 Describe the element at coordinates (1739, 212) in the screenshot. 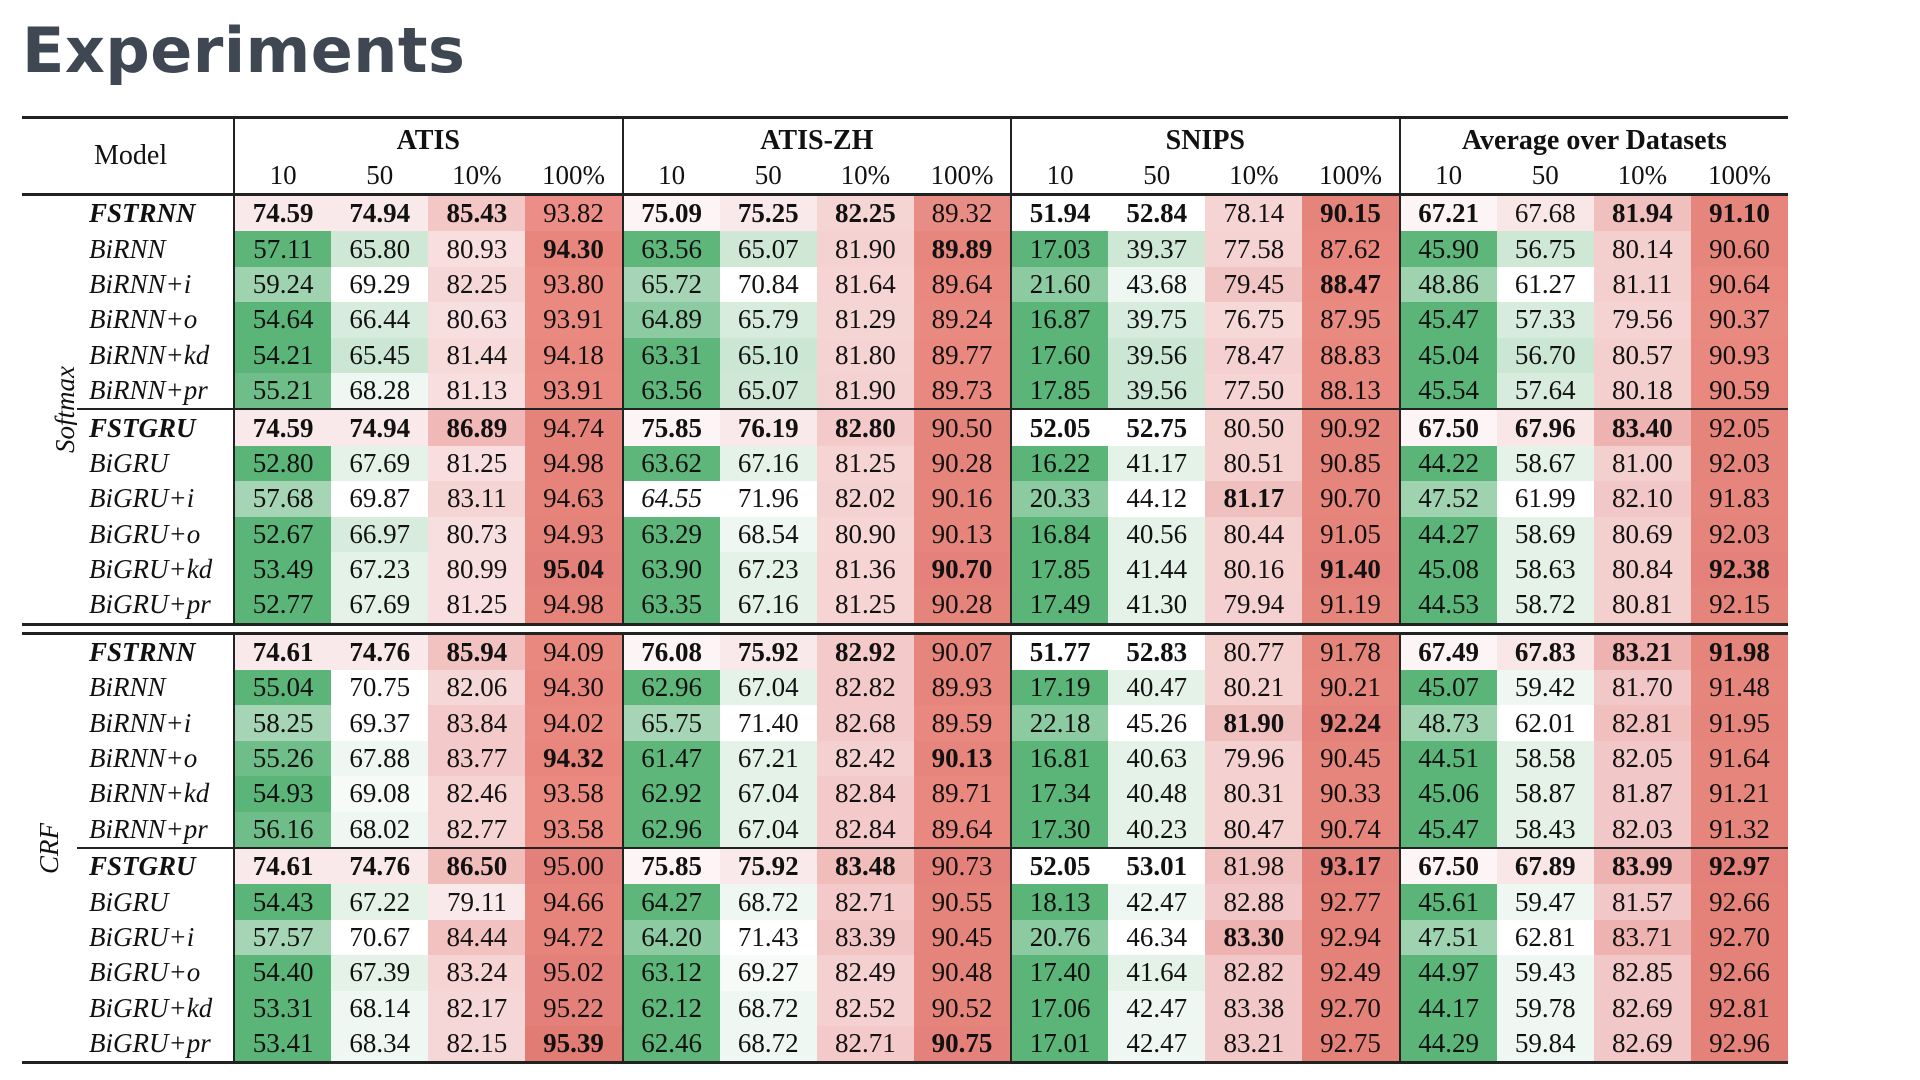

I see `value-cell: 91.10` at that location.